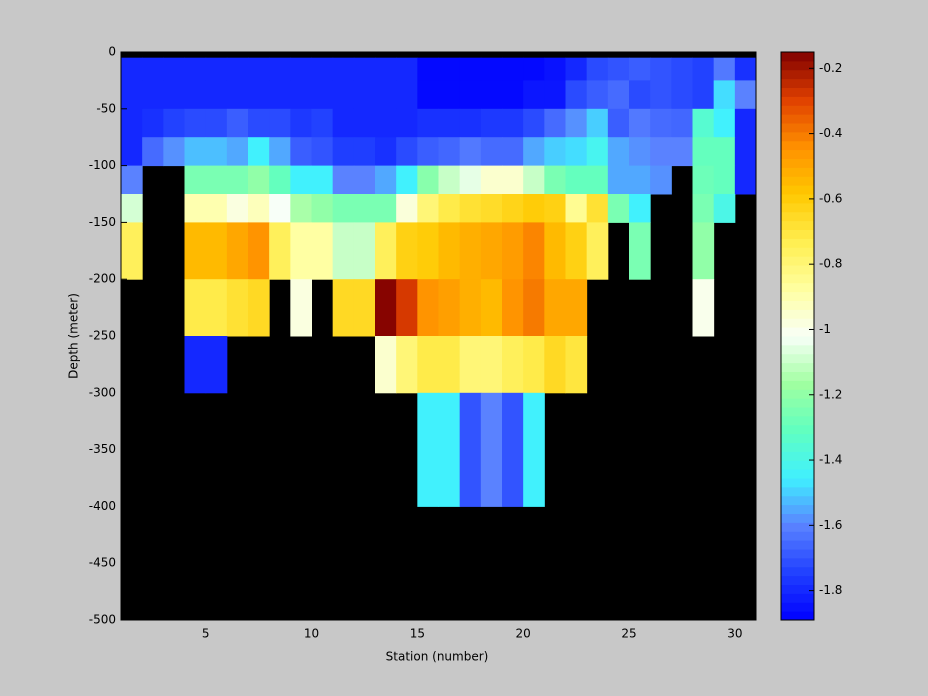 This screenshot has height=696, width=928. I want to click on colorbar-tick-label: -1.4, so click(830, 460).